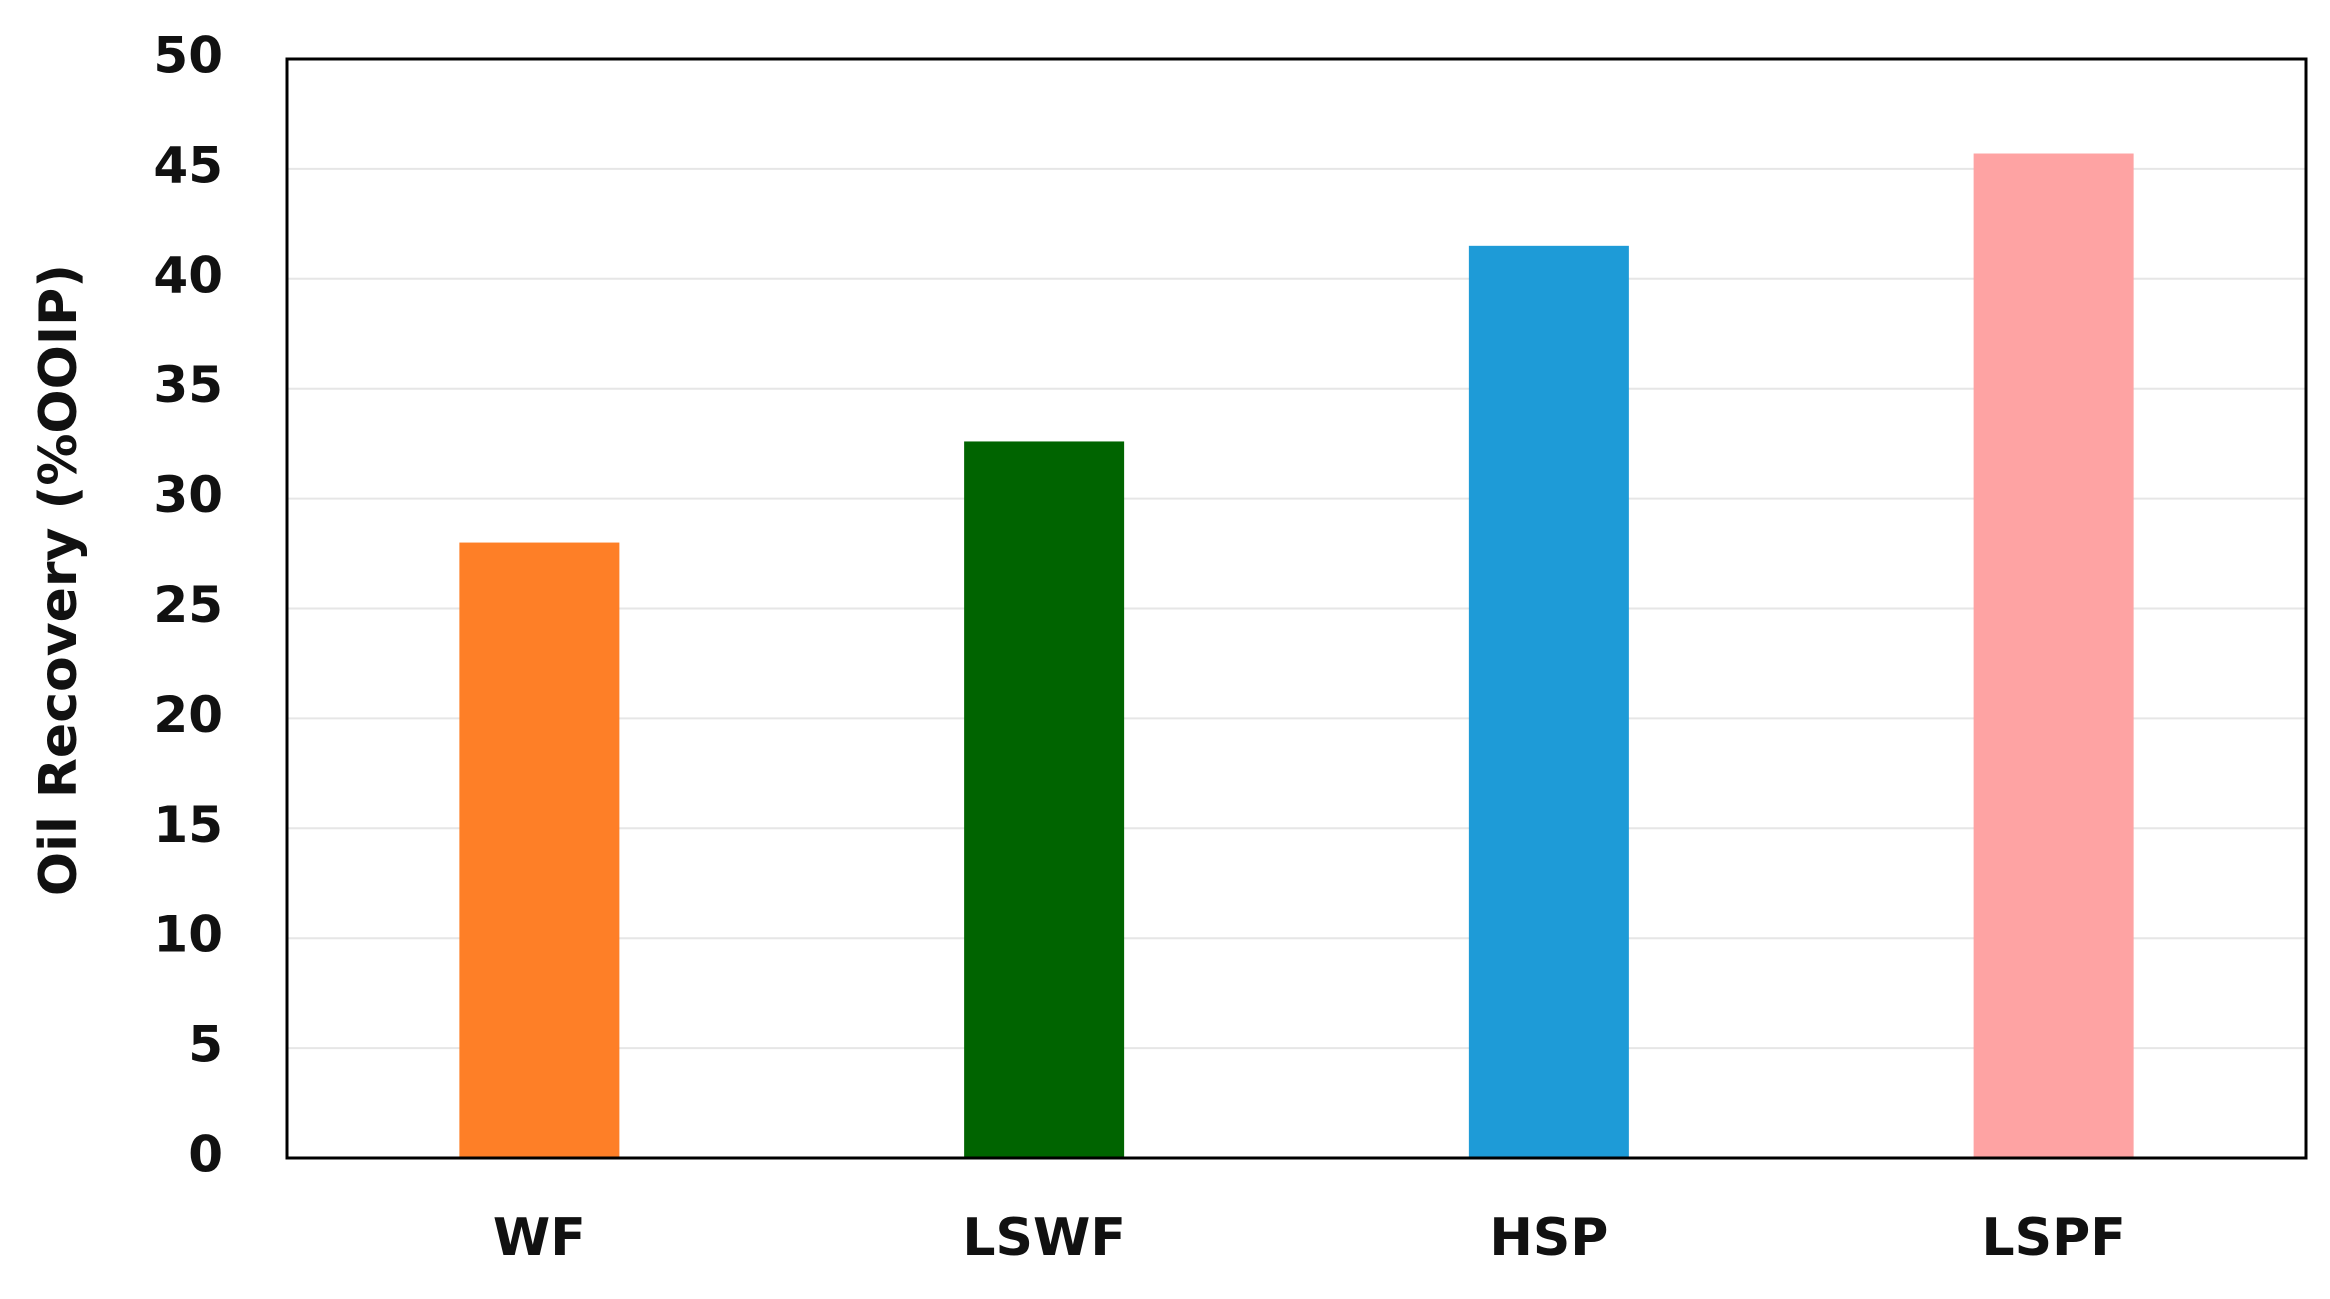 The width and height of the screenshot is (2330, 1299). Describe the element at coordinates (188, 825) in the screenshot. I see `y-tick-label: 15` at that location.